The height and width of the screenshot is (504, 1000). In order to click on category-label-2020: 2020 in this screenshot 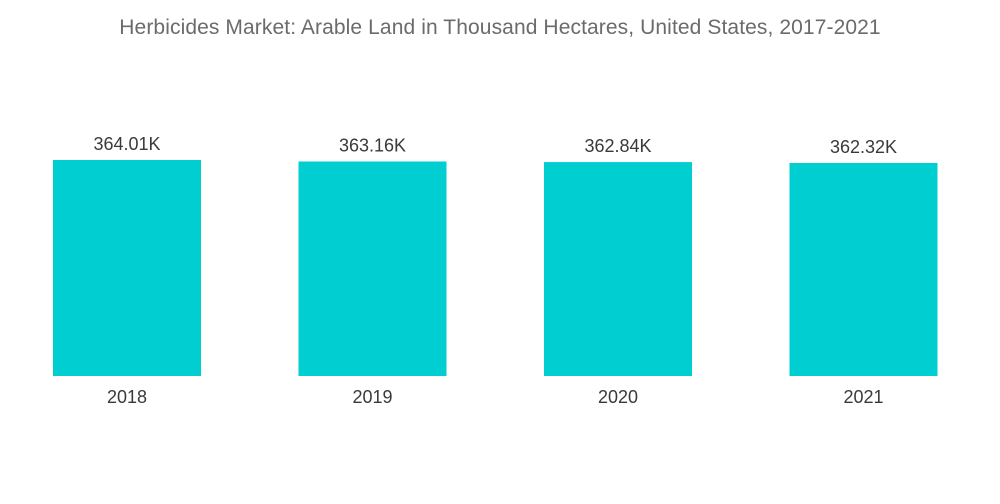, I will do `click(618, 397)`.